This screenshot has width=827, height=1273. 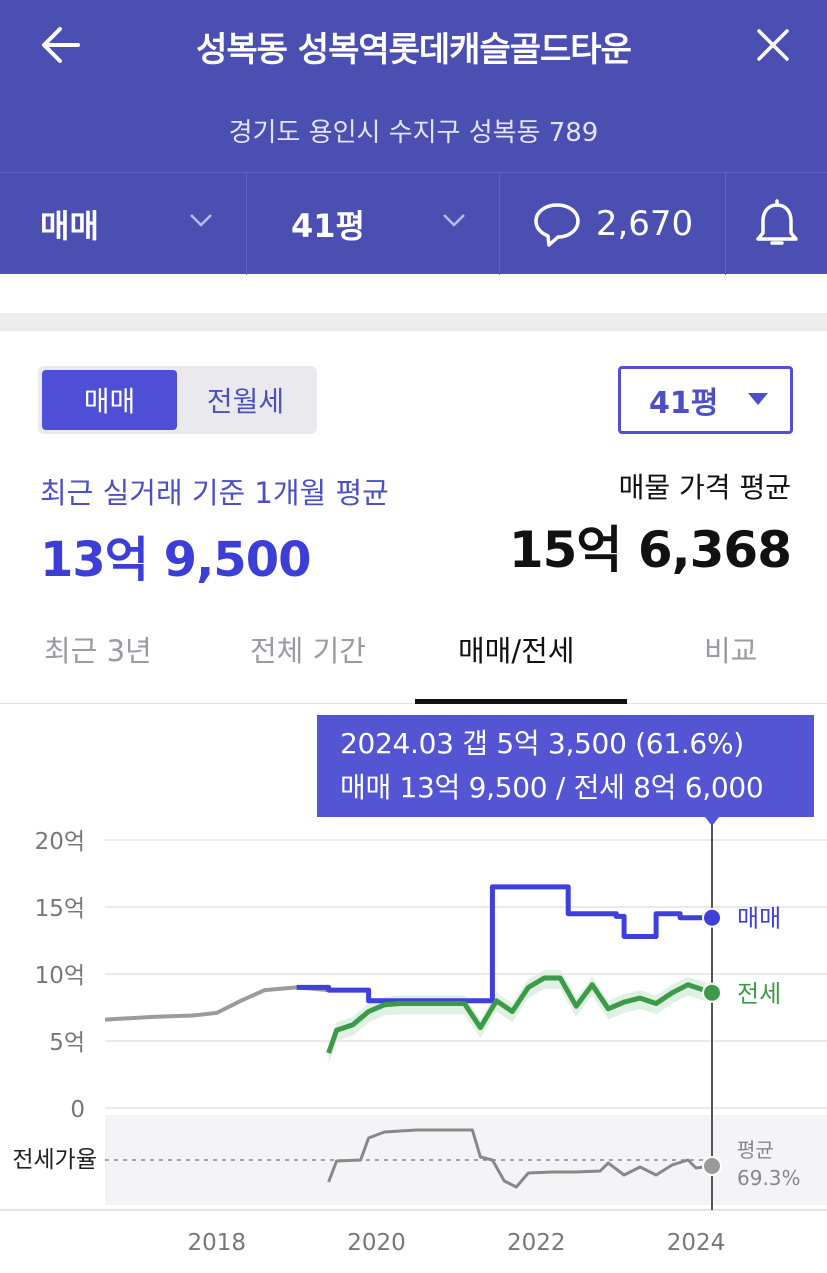 What do you see at coordinates (557, 225) in the screenshot?
I see `comment-bubble-icon` at bounding box center [557, 225].